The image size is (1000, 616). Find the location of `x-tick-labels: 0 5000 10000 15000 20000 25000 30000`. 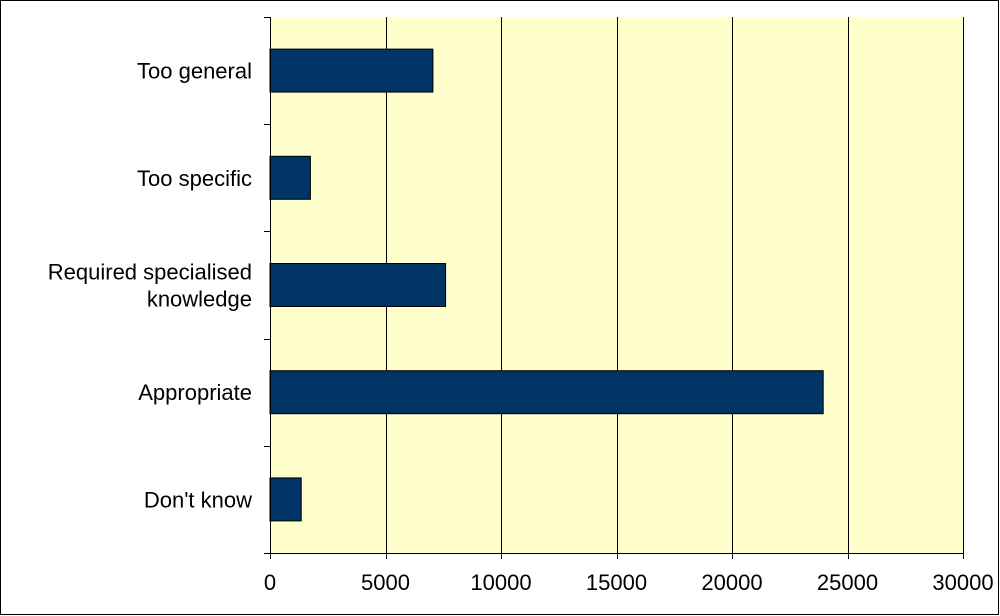

x-tick-labels: 0 5000 10000 15000 20000 25000 30000 is located at coordinates (629, 582).